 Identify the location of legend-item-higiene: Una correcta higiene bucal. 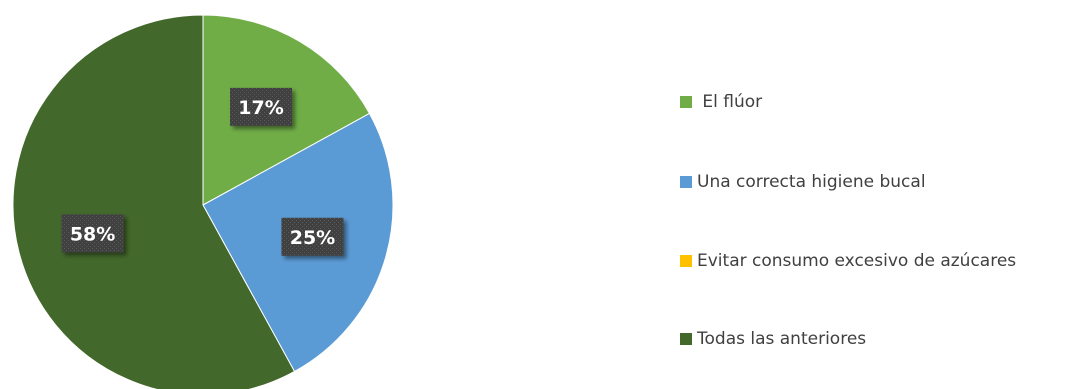
(803, 182).